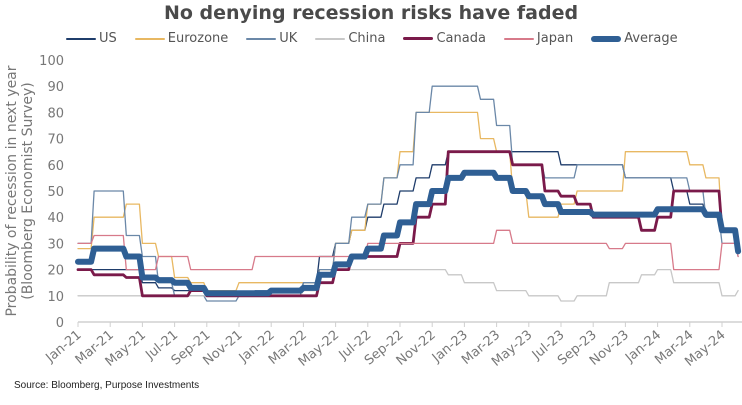  What do you see at coordinates (51, 61) in the screenshot?
I see `y-tick-label: 100` at bounding box center [51, 61].